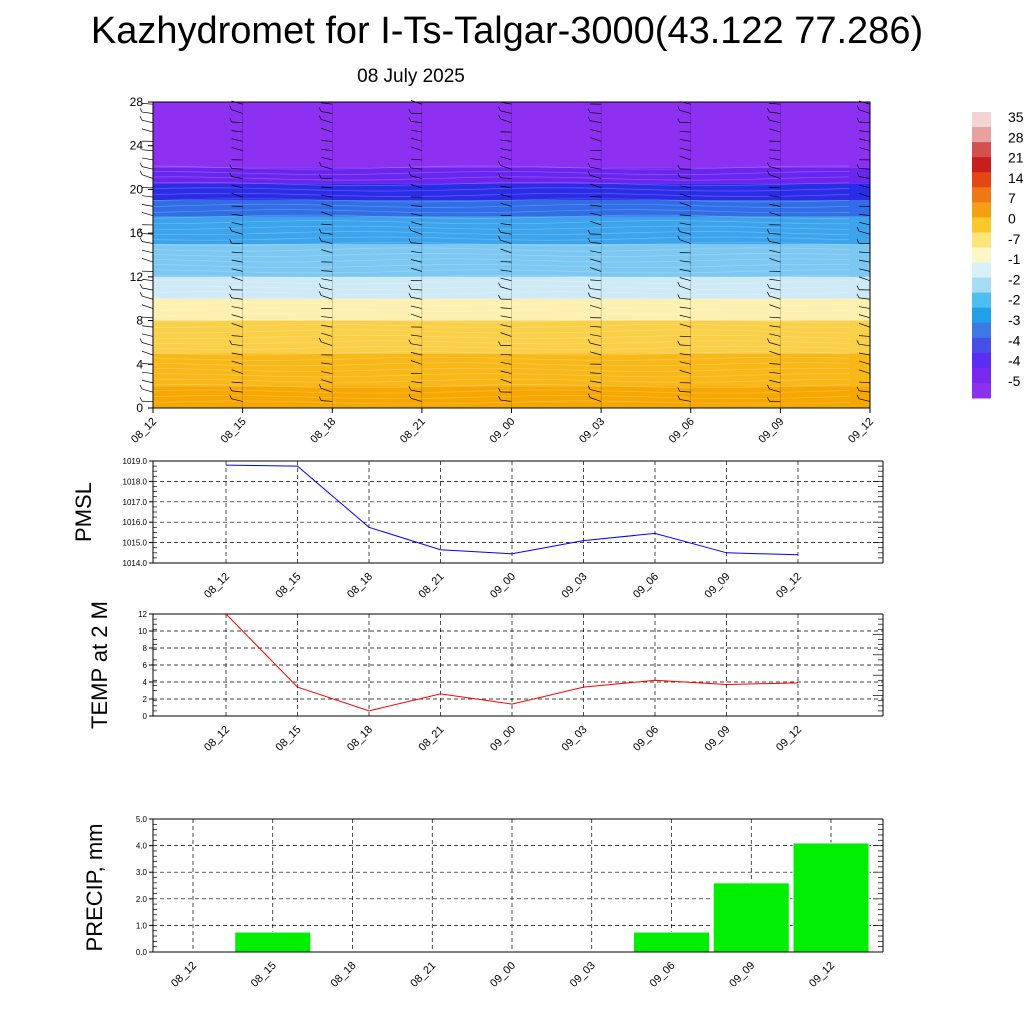  What do you see at coordinates (142, 631) in the screenshot?
I see `y-tick-label: 10` at bounding box center [142, 631].